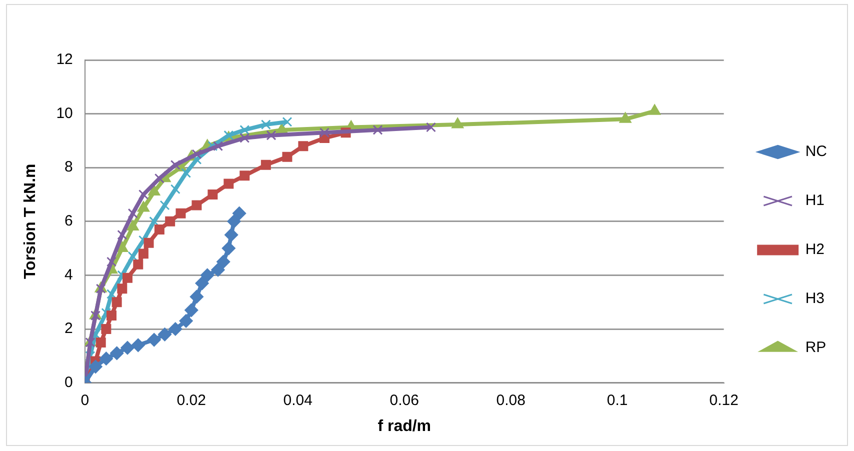 This screenshot has width=854, height=451. Describe the element at coordinates (68, 329) in the screenshot. I see `y-tick-label: 2` at that location.